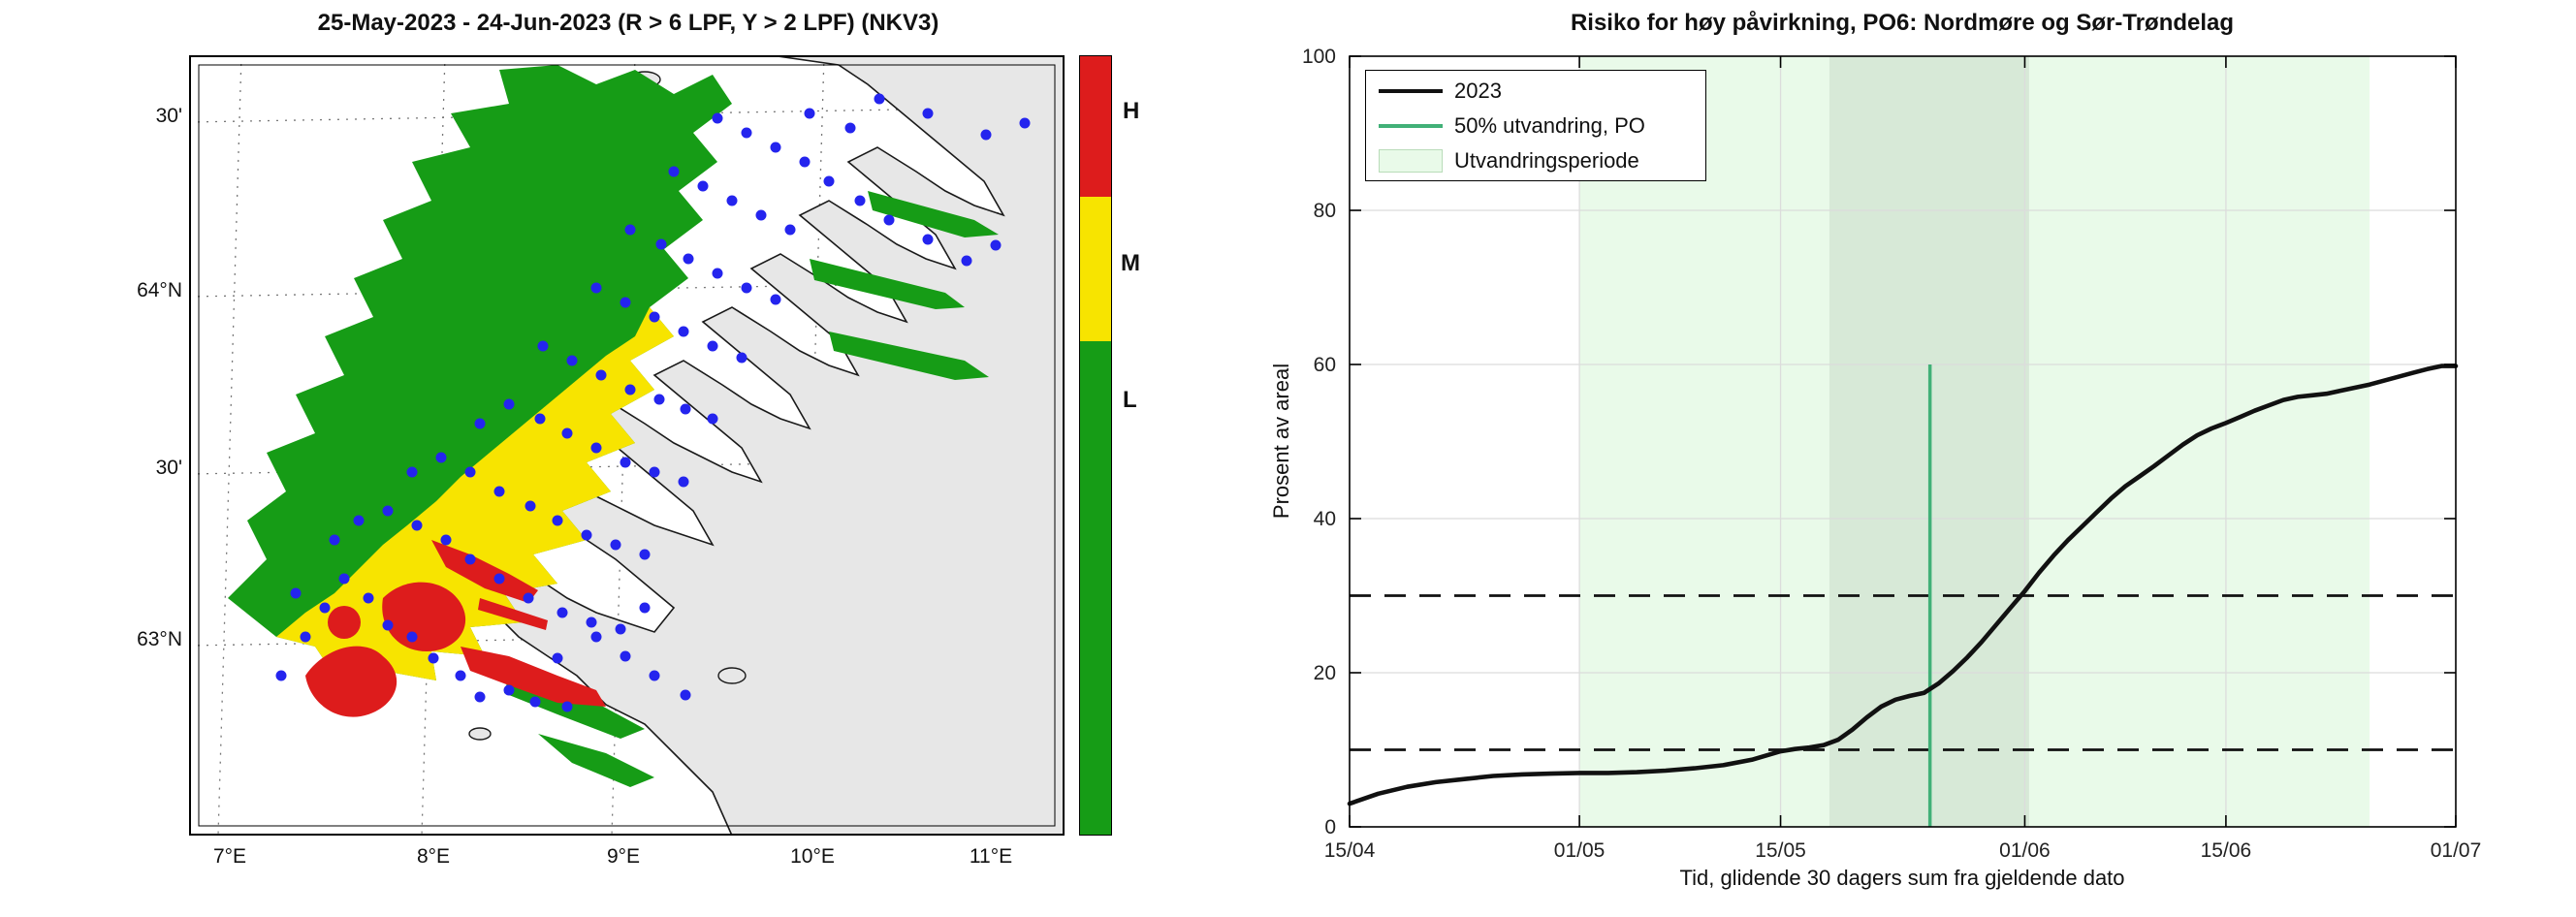 Image resolution: width=2576 pixels, height=917 pixels. What do you see at coordinates (1325, 519) in the screenshot?
I see `y-tick-label: 40` at bounding box center [1325, 519].